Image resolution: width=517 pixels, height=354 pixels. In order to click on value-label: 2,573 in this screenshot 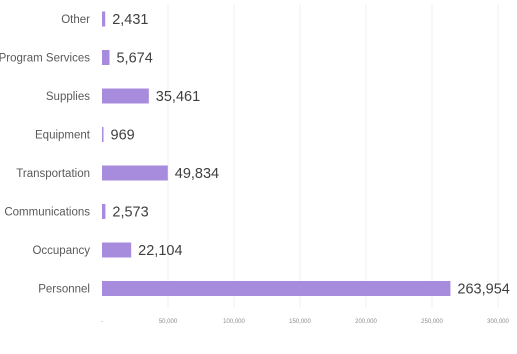, I will do `click(130, 213)`.